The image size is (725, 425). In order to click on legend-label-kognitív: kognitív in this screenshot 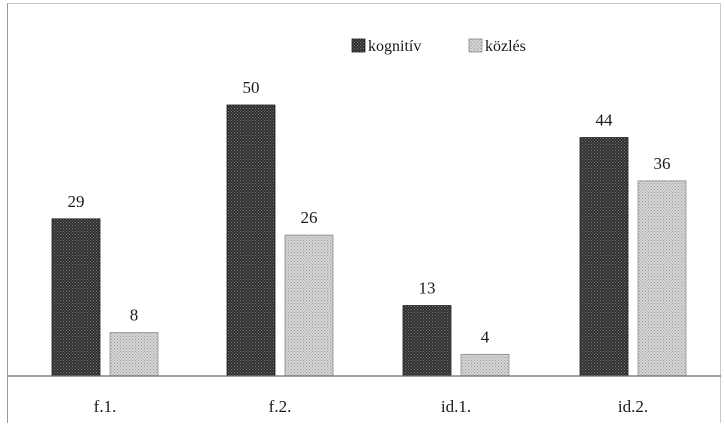, I will do `click(394, 46)`.